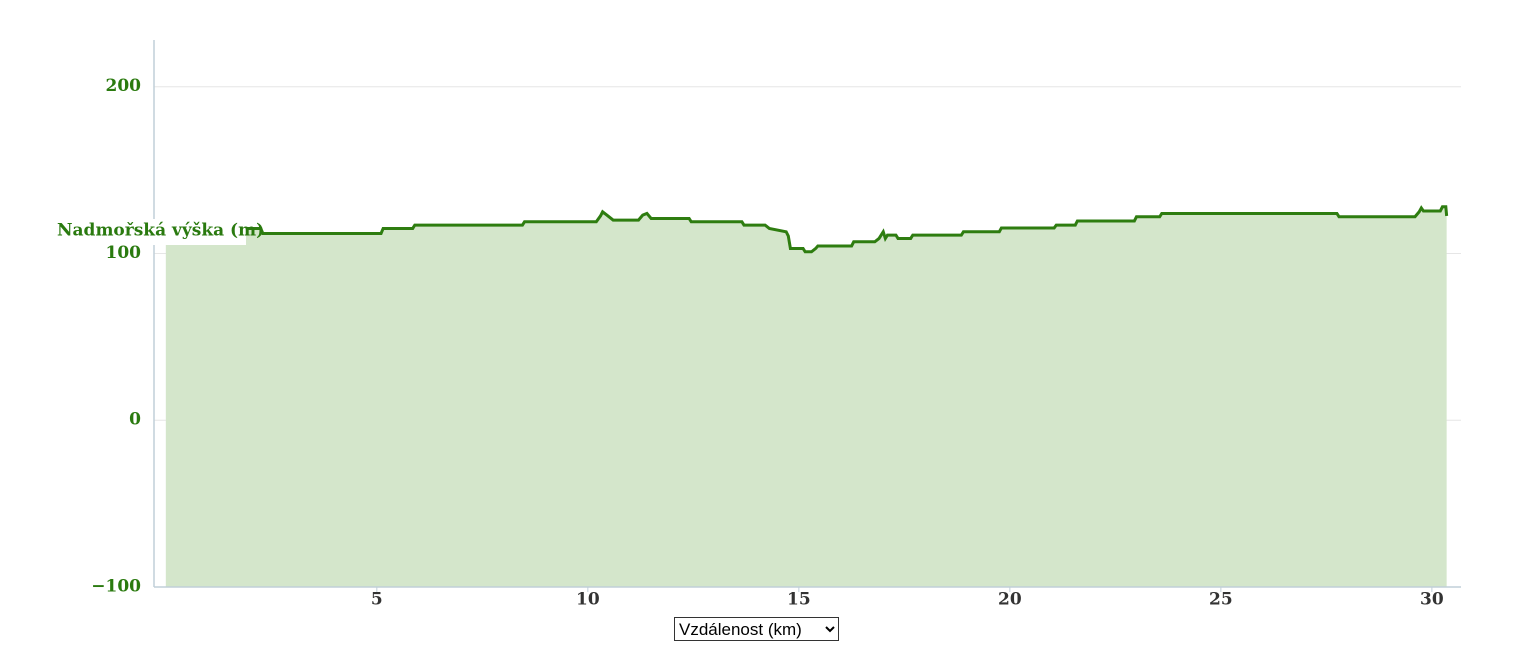  I want to click on y-tick-label: 0, so click(135, 420).